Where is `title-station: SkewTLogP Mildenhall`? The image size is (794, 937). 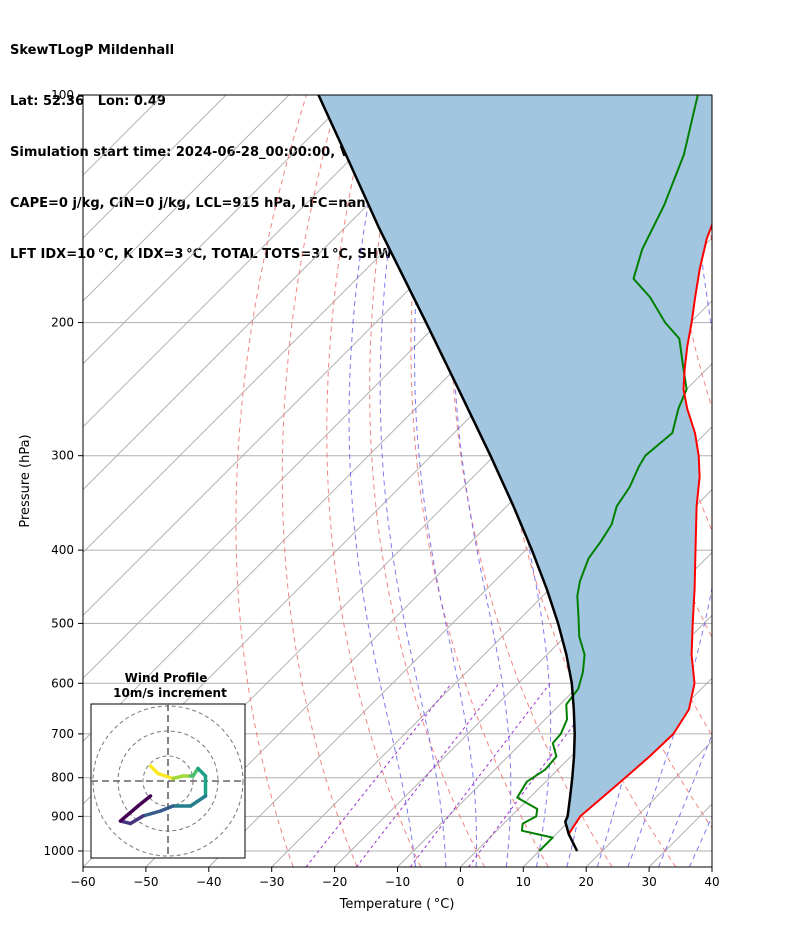
title-station: SkewTLogP Mildenhall is located at coordinates (92, 50).